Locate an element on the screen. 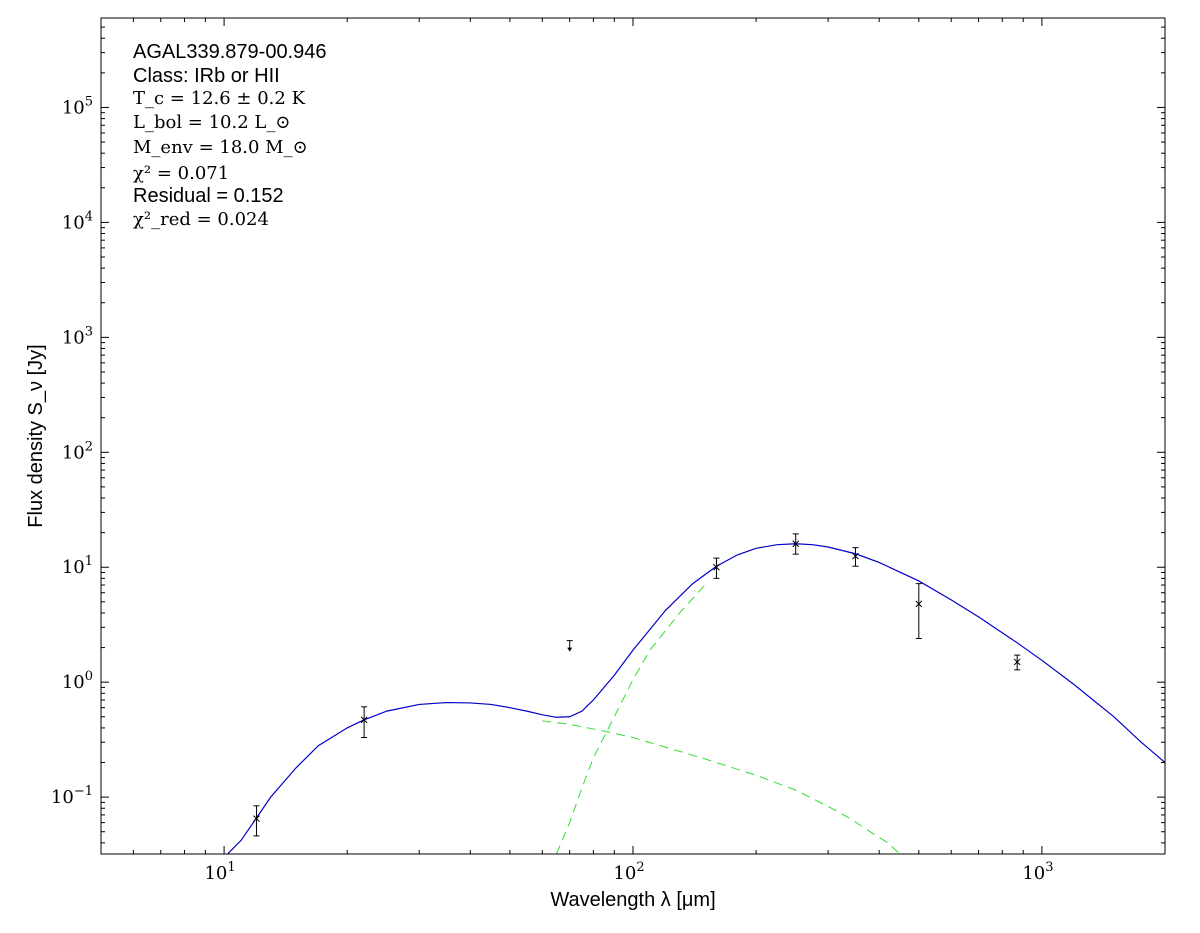 The height and width of the screenshot is (933, 1200). y-tick-label: 10² is located at coordinates (77, 451).